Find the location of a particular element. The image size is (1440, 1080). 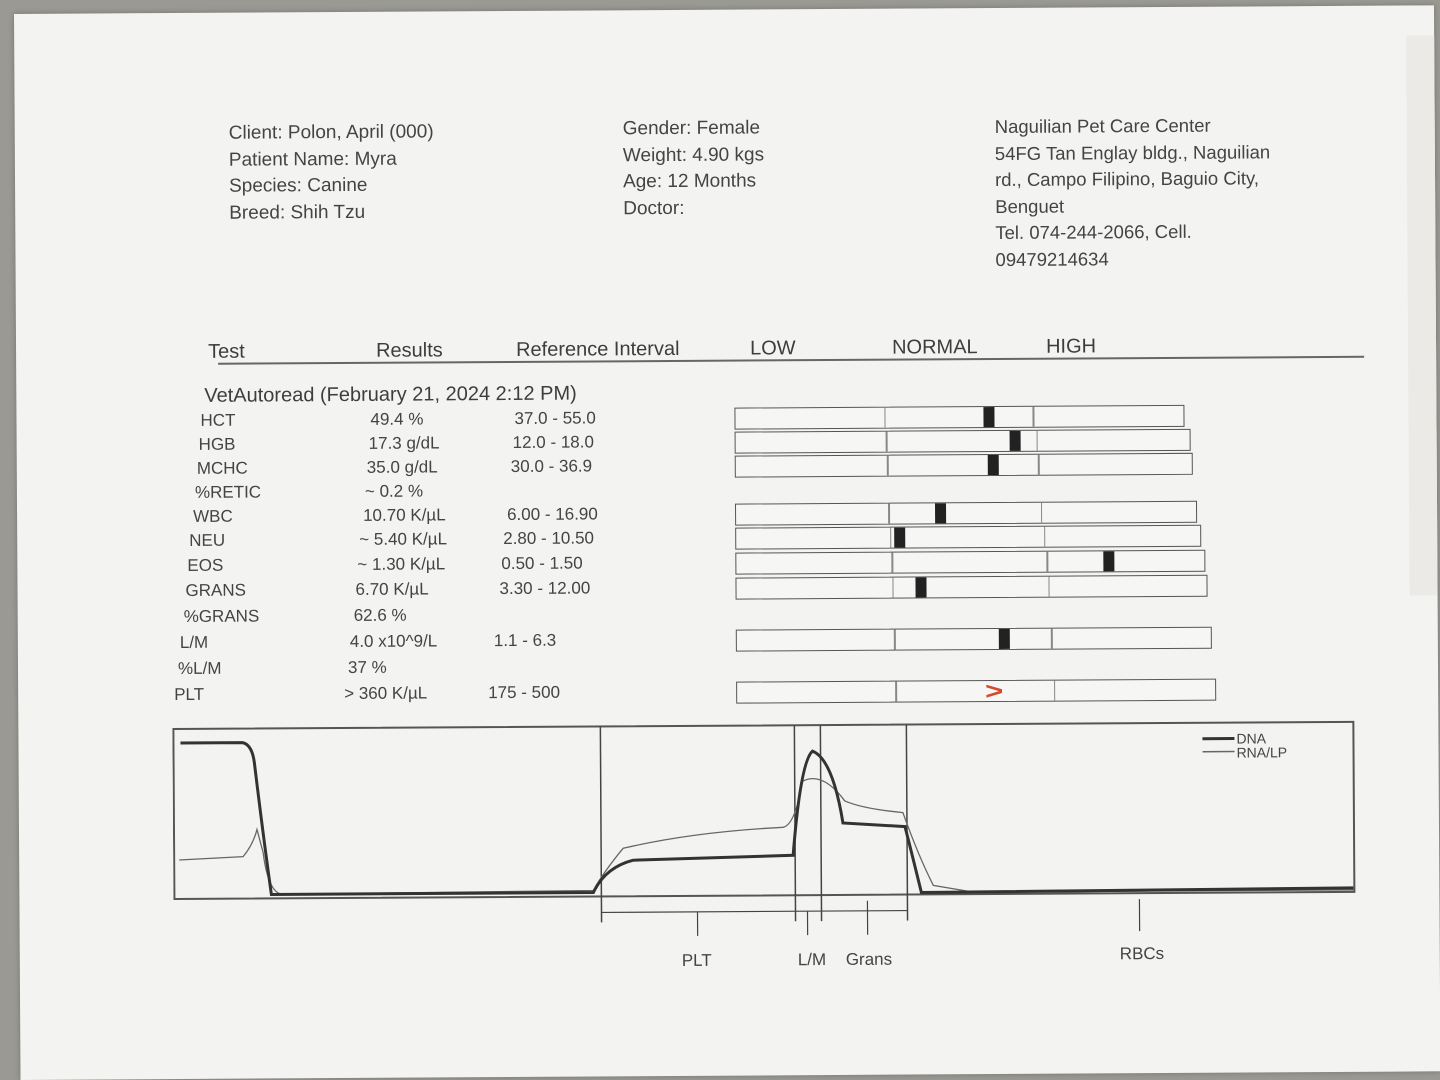

test-result: 6.70 K/µL is located at coordinates (392, 589).